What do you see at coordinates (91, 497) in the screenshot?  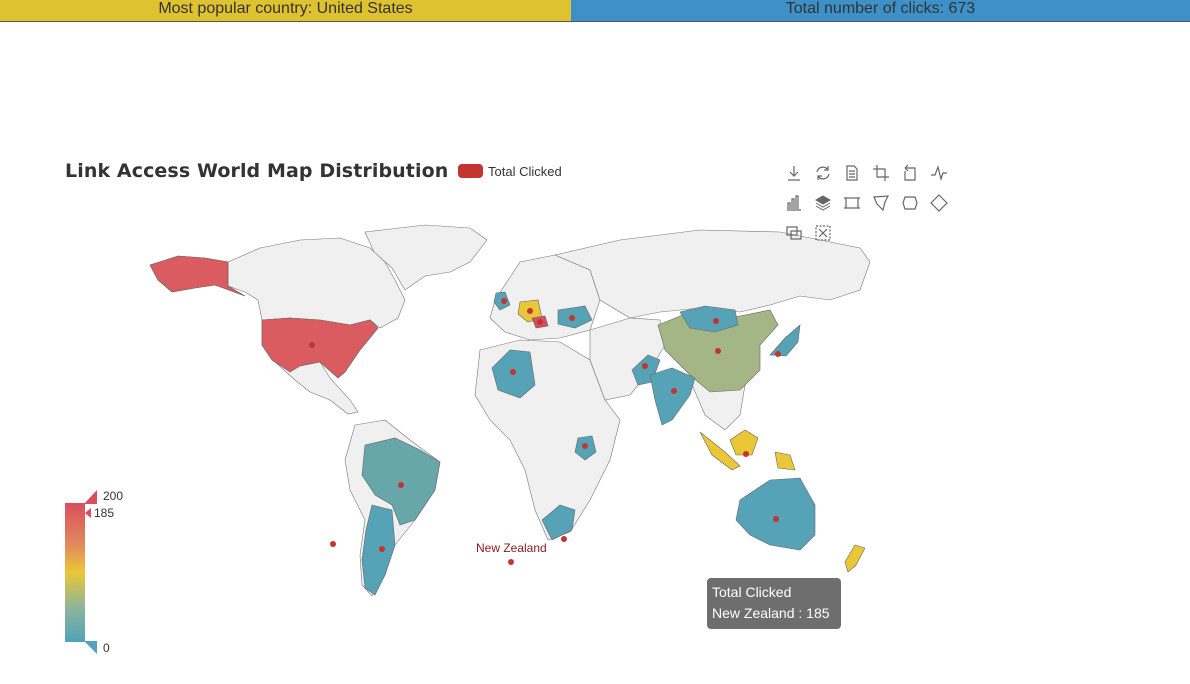 I see `visual-map-max-handle` at bounding box center [91, 497].